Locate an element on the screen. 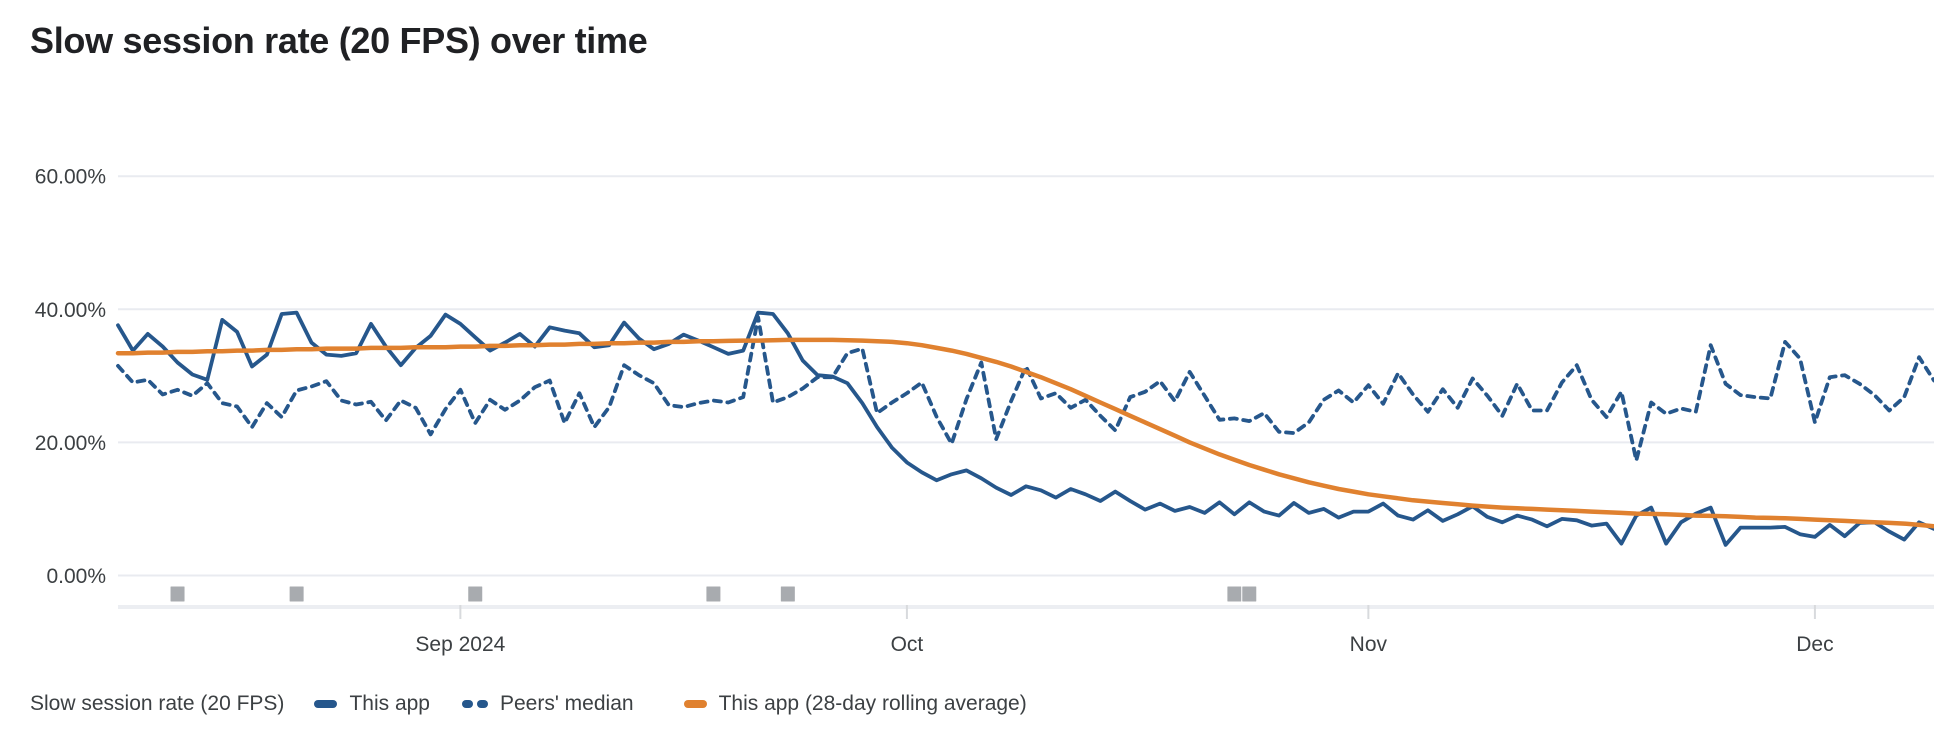 The image size is (1934, 736). legend-item-label: This app (28-day rolling average) is located at coordinates (872, 703).